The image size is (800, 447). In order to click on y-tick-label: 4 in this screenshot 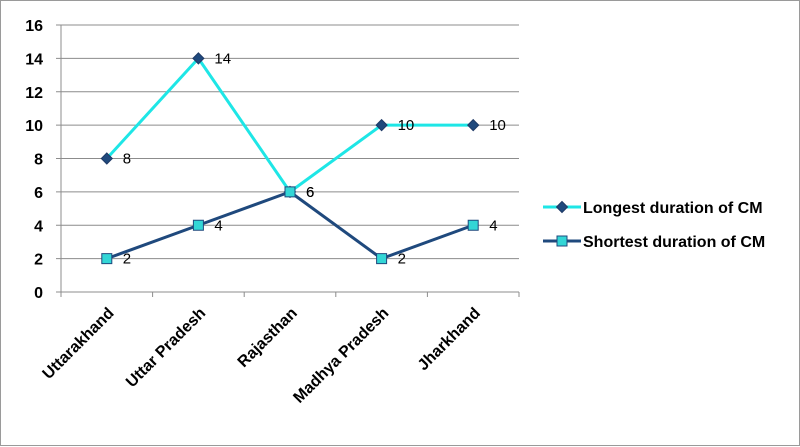, I will do `click(38, 226)`.